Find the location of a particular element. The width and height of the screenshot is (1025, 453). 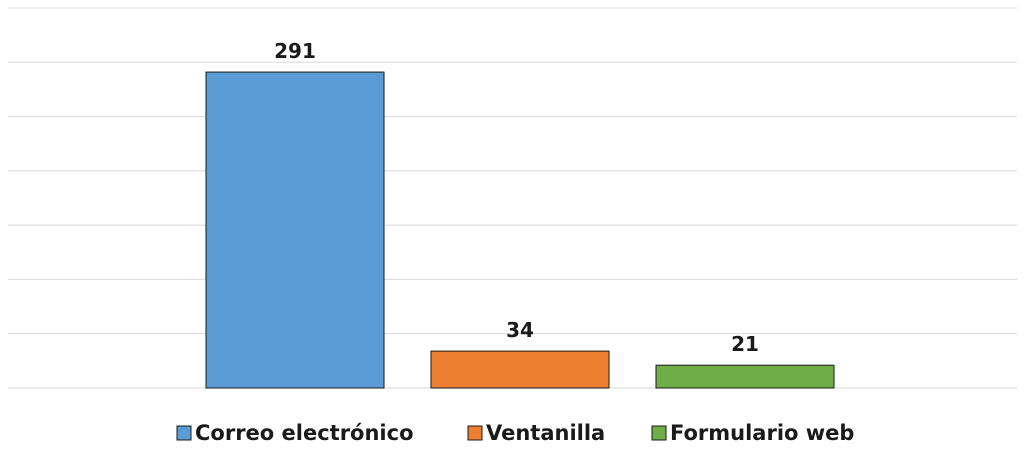

data-label-correo-electronico: 291 is located at coordinates (295, 51).